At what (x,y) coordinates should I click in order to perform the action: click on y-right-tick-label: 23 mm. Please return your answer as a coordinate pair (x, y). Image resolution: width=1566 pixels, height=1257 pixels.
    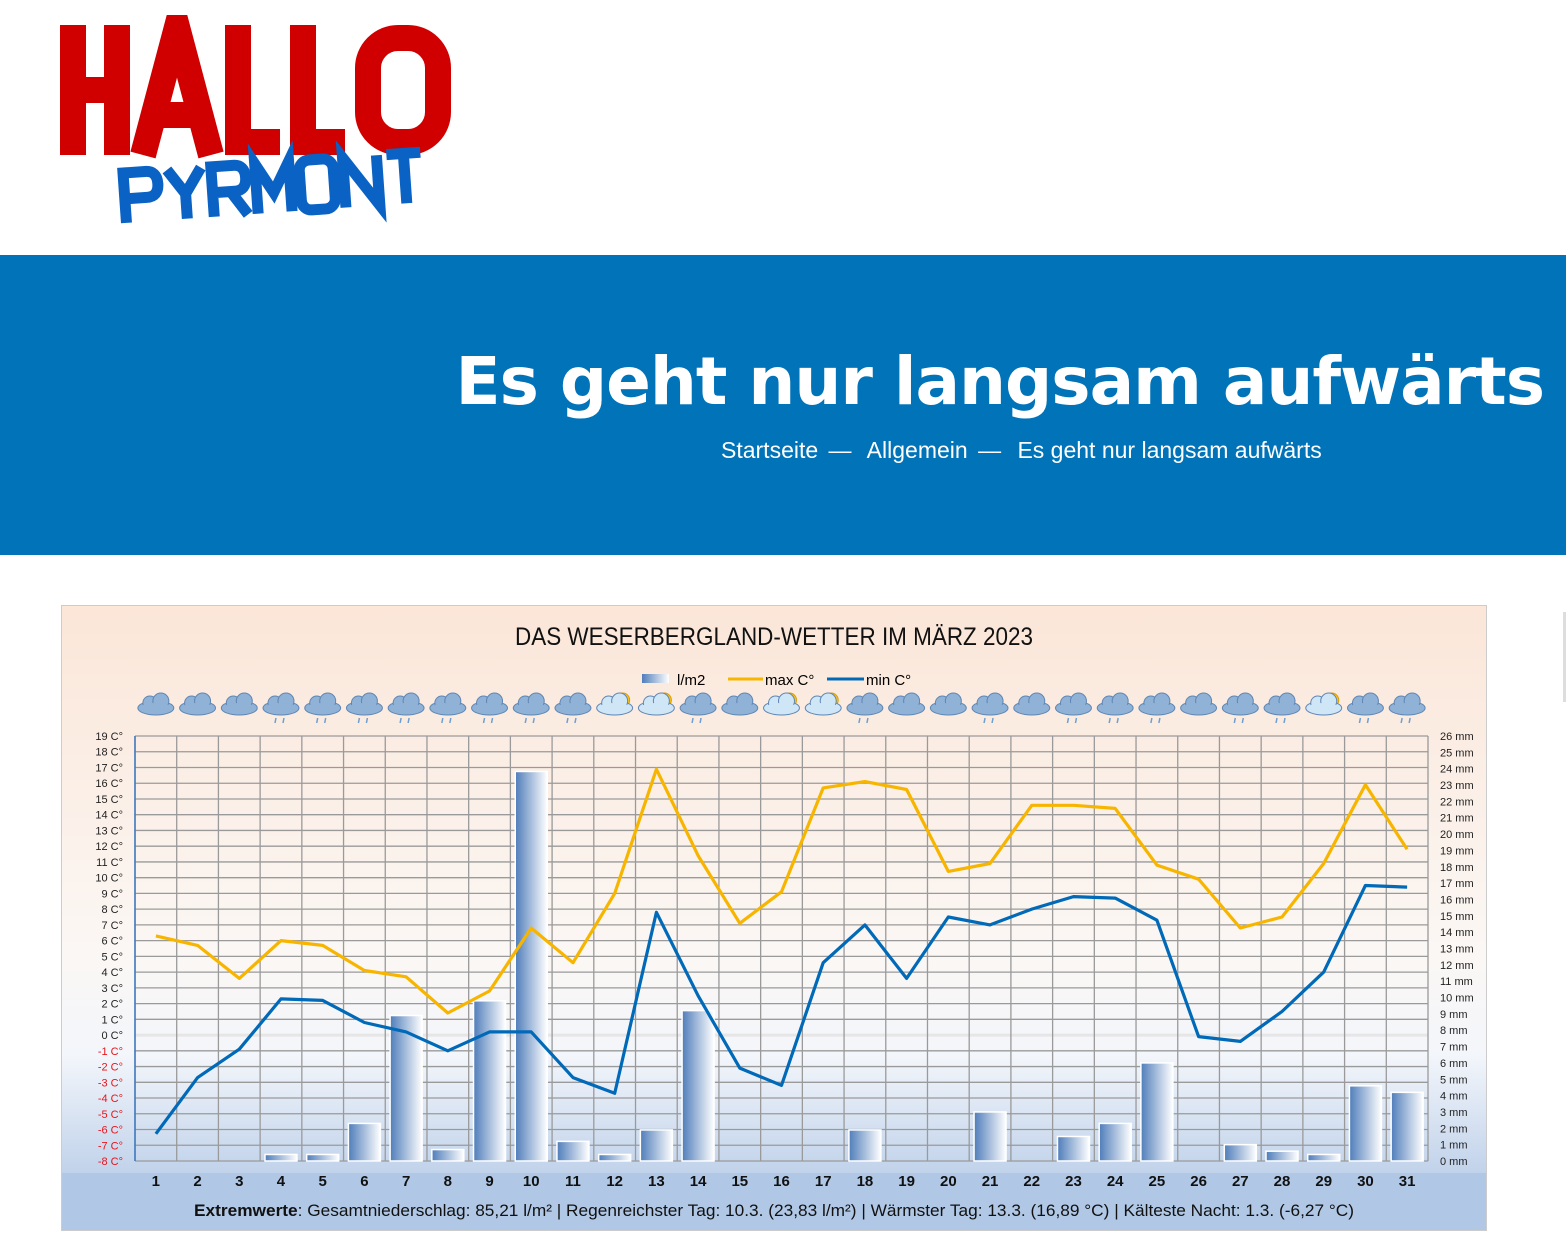
    Looking at the image, I should click on (1457, 786).